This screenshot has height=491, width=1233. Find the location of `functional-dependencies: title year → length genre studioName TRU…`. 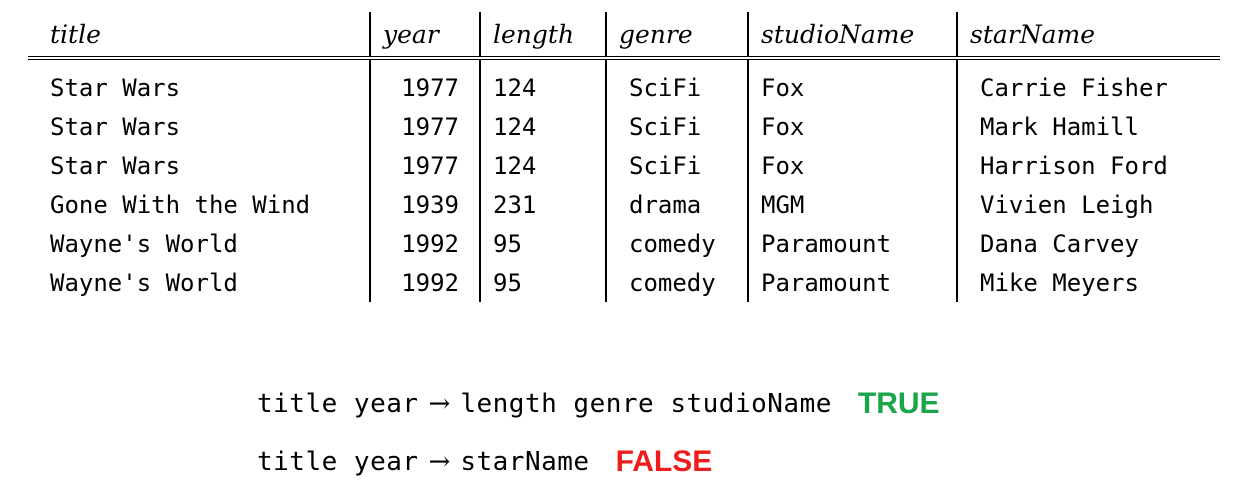

functional-dependencies: title year → length genre studioName TRU… is located at coordinates (598, 433).